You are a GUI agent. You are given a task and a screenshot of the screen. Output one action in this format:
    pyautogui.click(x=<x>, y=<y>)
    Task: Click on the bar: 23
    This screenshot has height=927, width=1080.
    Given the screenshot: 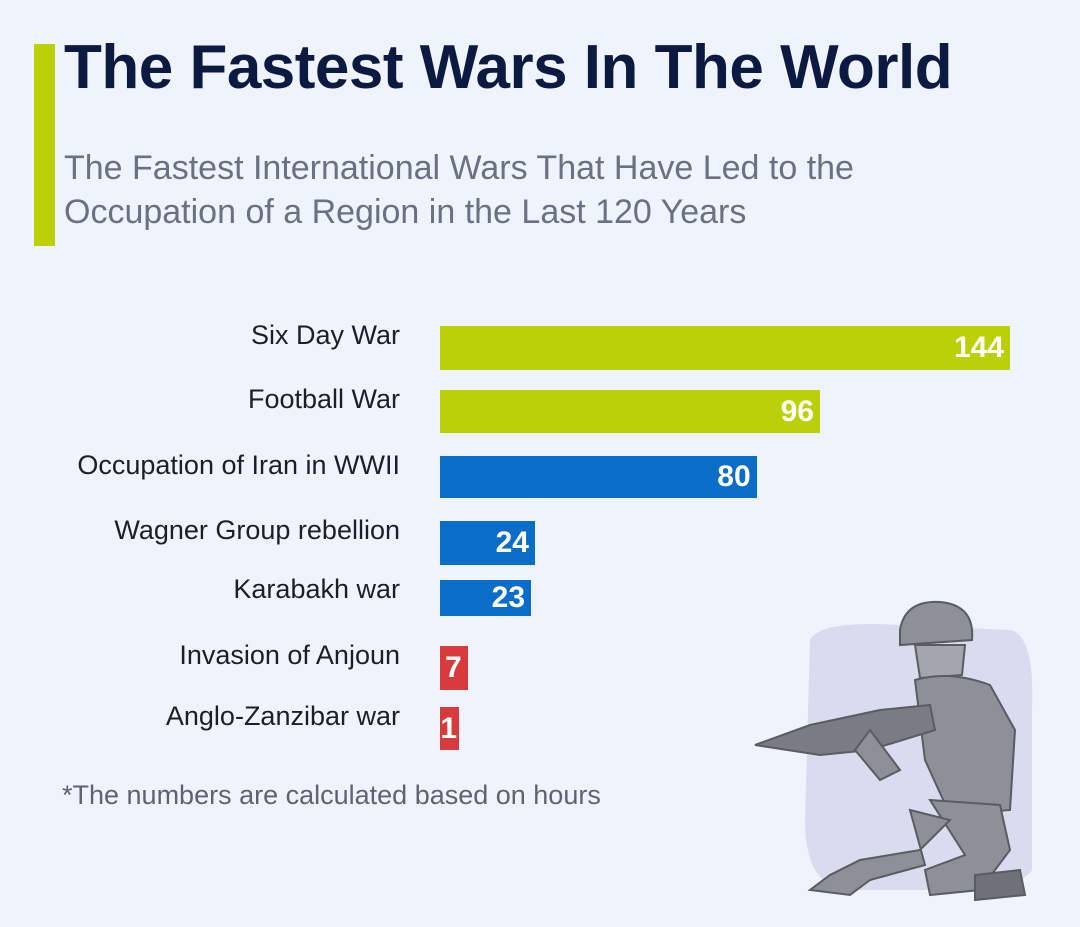 What is the action you would take?
    pyautogui.click(x=486, y=598)
    